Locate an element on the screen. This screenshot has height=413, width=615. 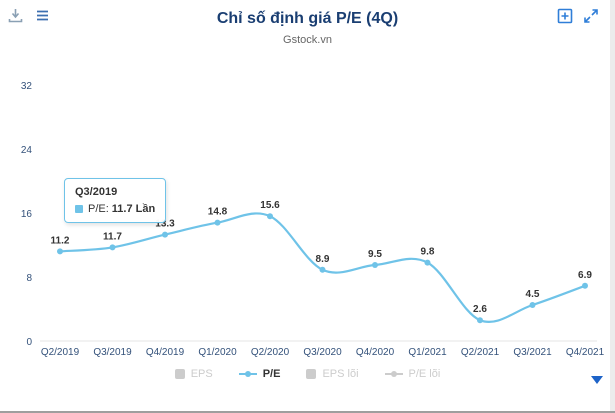
x-axis-label: Q4/2020 is located at coordinates (375, 352).